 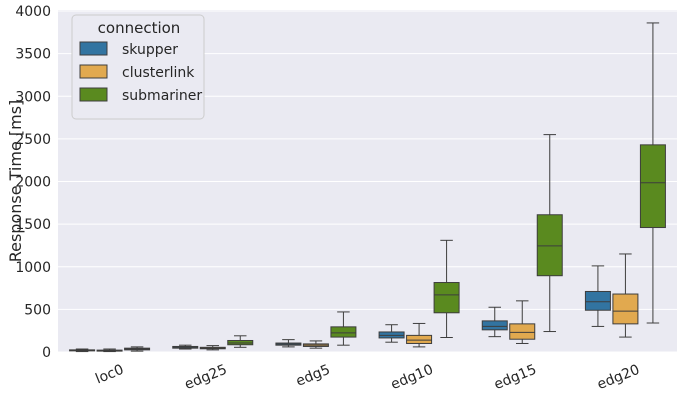 What do you see at coordinates (46, 353) in the screenshot?
I see `y-tick-label: 0` at bounding box center [46, 353].